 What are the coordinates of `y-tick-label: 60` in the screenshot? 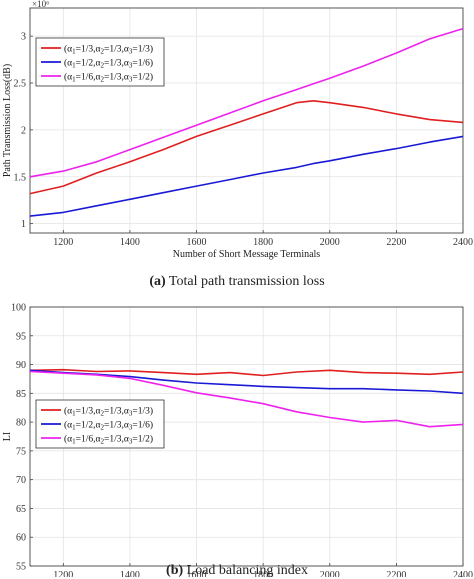 It's located at (21, 538).